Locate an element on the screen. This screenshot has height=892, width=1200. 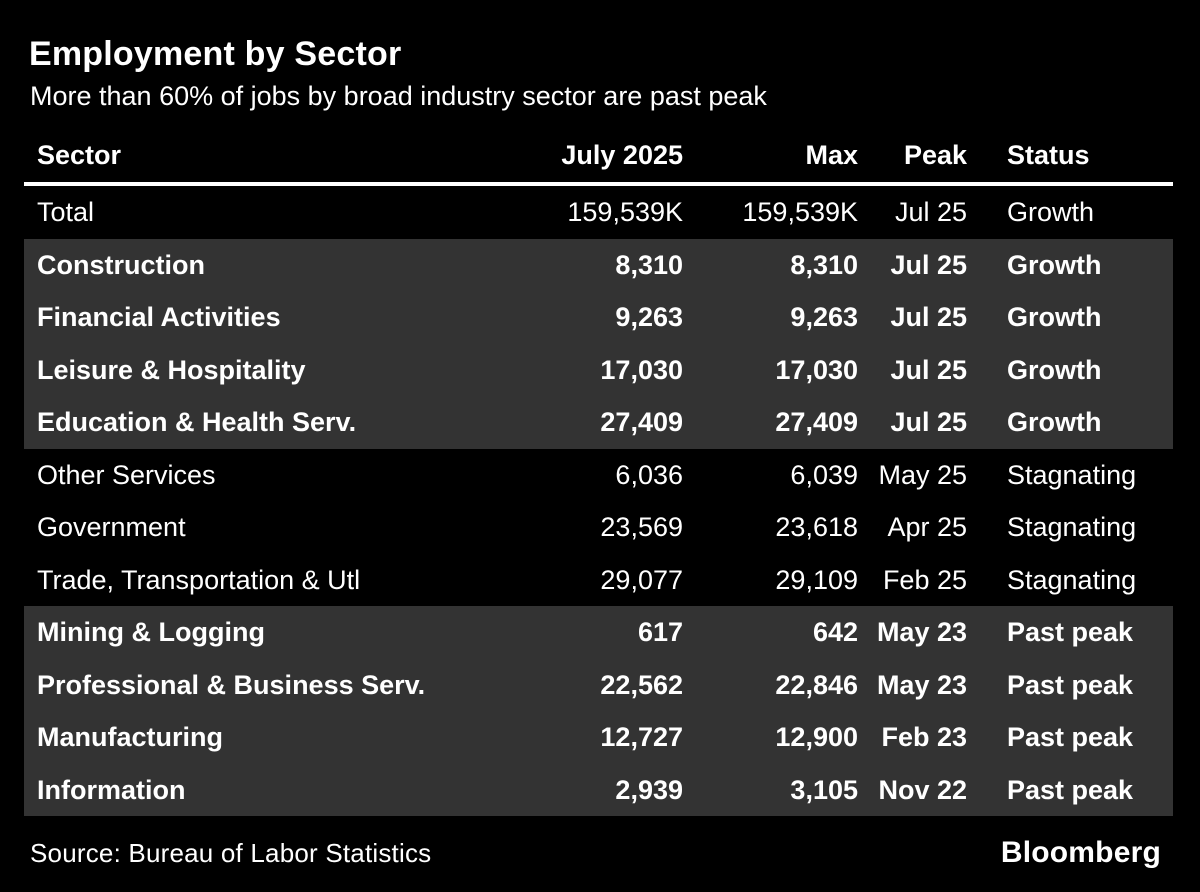
cell-max: 6,039 is located at coordinates (824, 474).